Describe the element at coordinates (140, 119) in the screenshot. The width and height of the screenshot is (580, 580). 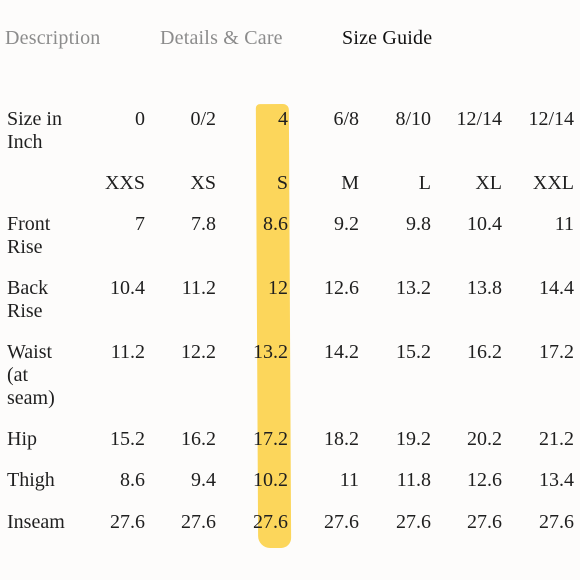
I see `table-cell: 0` at that location.